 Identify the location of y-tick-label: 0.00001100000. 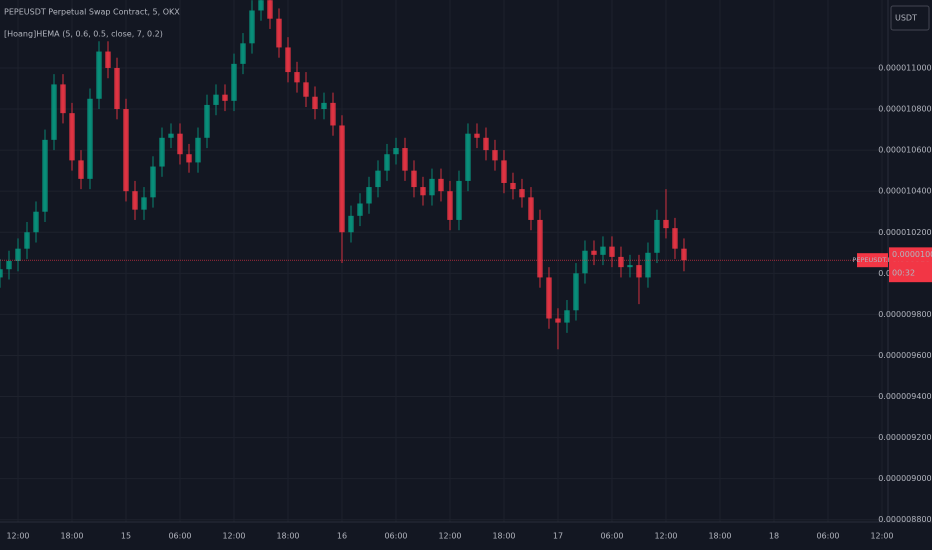
(905, 67).